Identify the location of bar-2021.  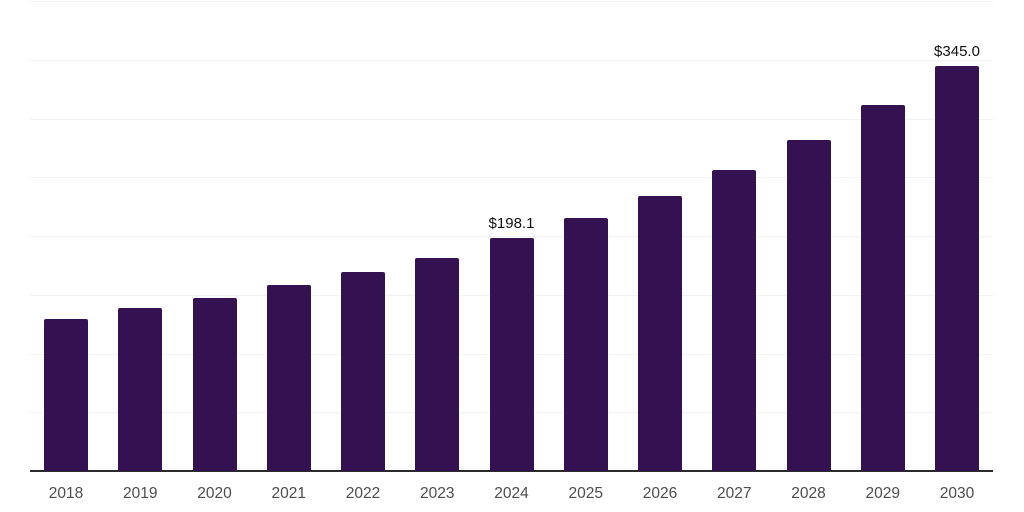
(288, 377).